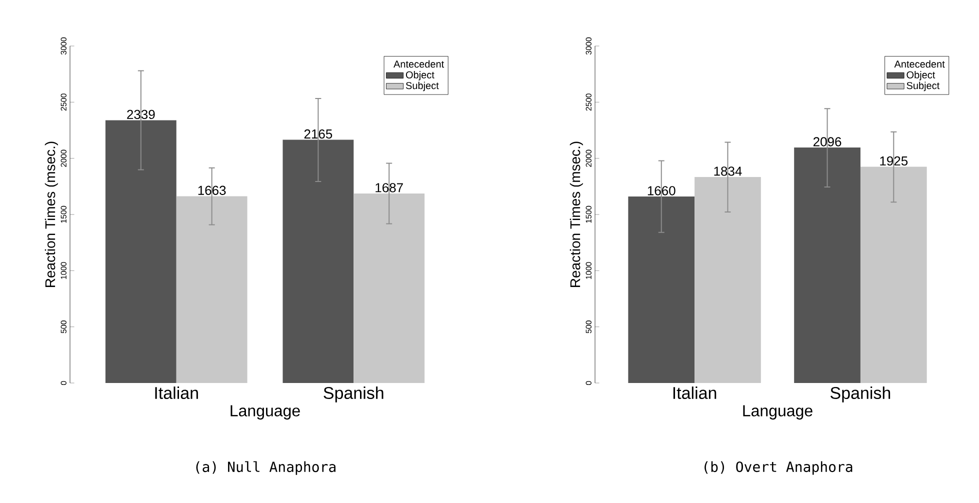 This screenshot has width=979, height=503. What do you see at coordinates (318, 134) in the screenshot?
I see `data-label: 2165` at bounding box center [318, 134].